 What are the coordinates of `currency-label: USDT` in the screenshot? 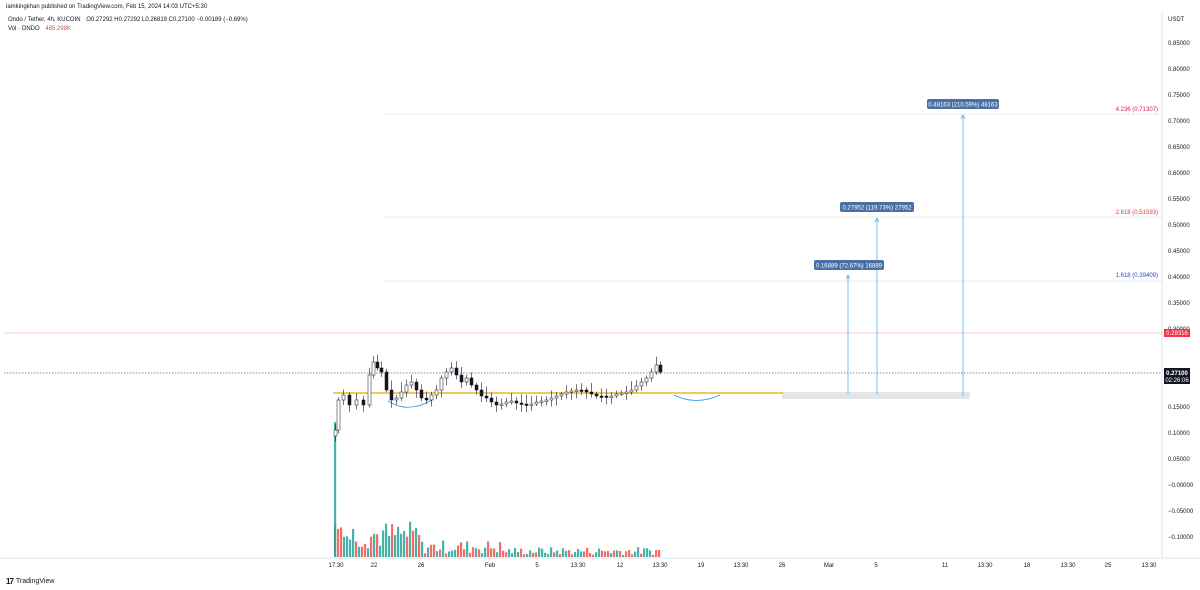 It's located at (1176, 20).